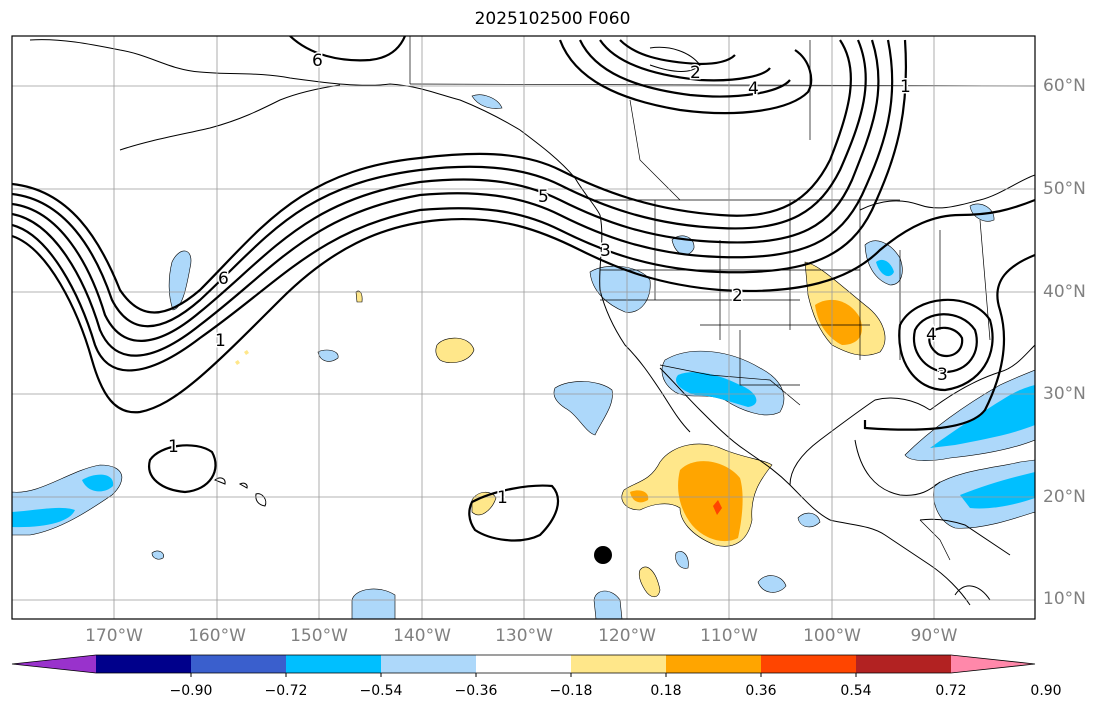 The width and height of the screenshot is (1105, 712). What do you see at coordinates (476, 691) in the screenshot?
I see `colorbar-tick-label: −0.36` at bounding box center [476, 691].